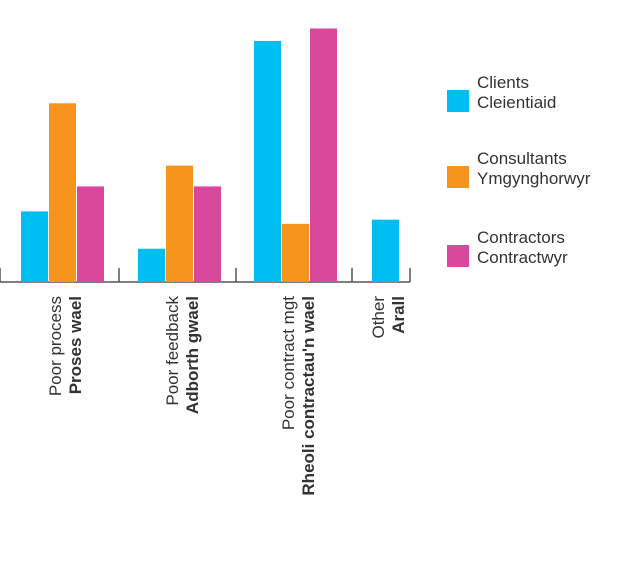 This screenshot has width=643, height=585. I want to click on category-label-en: Poor feedback, so click(172, 351).